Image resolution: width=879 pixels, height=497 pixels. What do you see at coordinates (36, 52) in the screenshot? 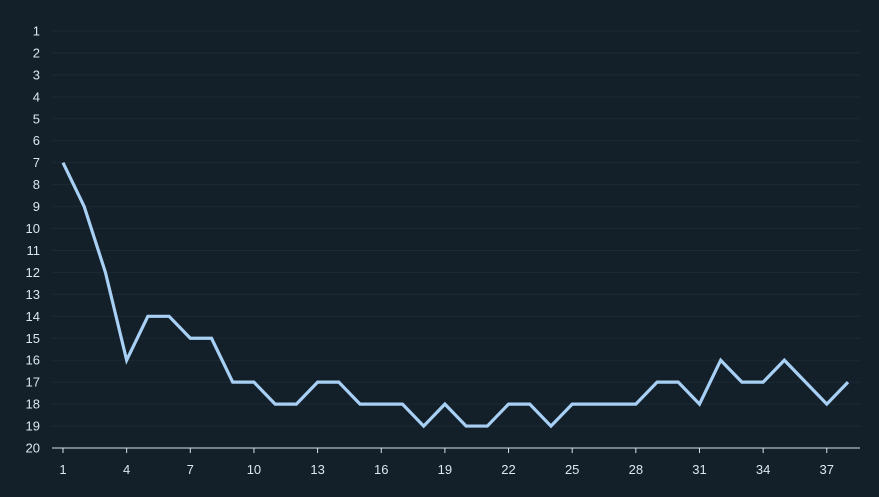
I see `y-tick-label: 2` at bounding box center [36, 52].